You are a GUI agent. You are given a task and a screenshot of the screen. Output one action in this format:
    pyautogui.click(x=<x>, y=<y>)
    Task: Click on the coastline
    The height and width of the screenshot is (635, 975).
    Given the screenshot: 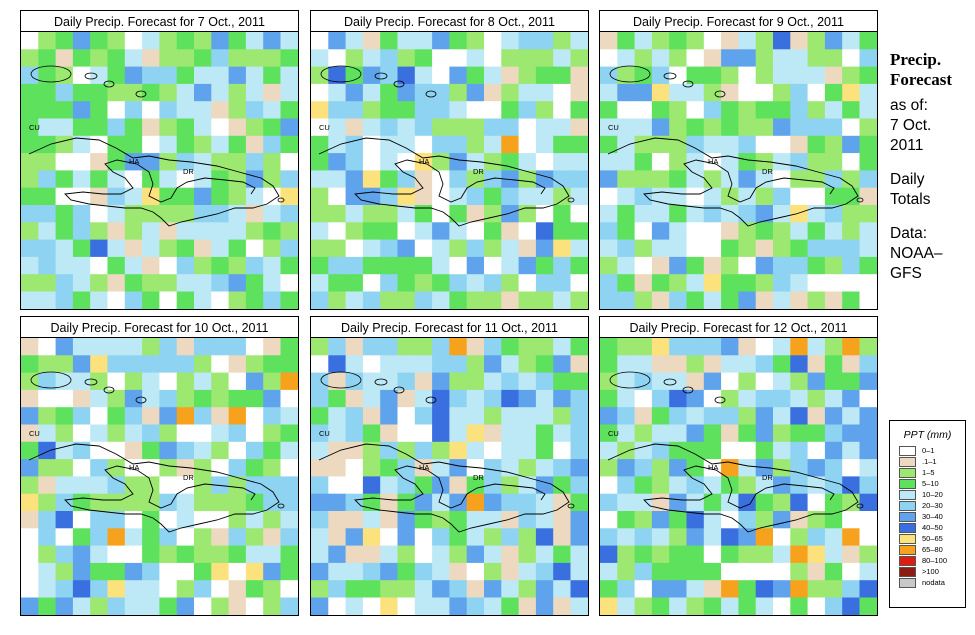 What is the action you would take?
    pyautogui.click(x=444, y=182)
    